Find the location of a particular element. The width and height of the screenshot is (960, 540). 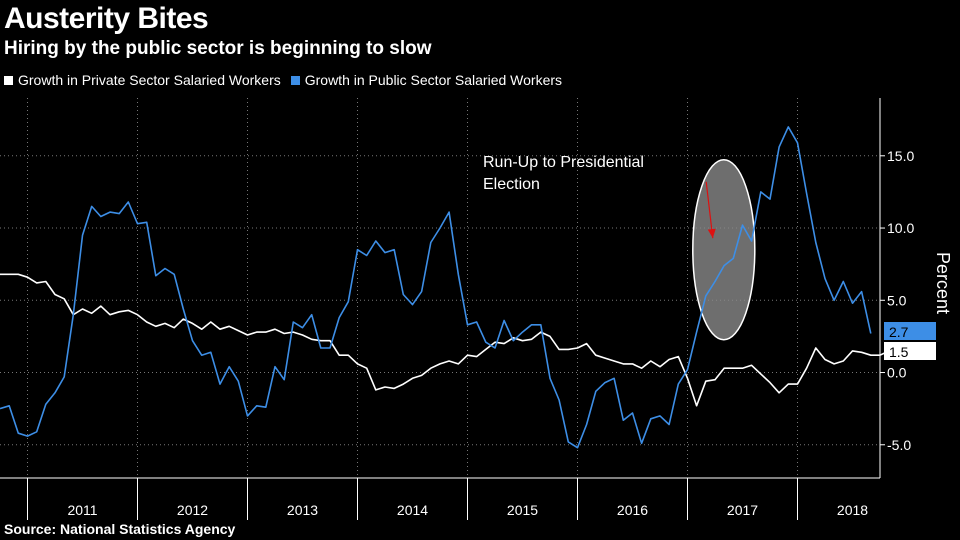

end-labels: 2.71.5 is located at coordinates (910, 341).